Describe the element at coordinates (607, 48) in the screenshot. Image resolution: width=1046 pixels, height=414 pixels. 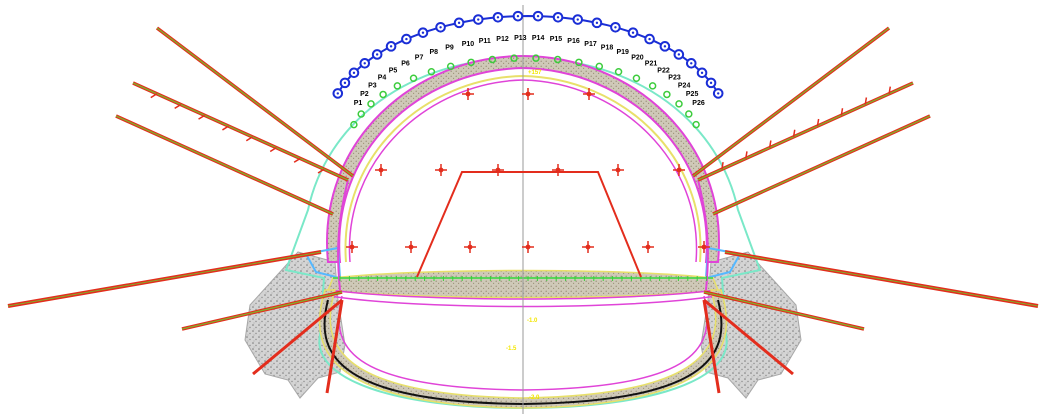
I see `point-label: P18` at that location.